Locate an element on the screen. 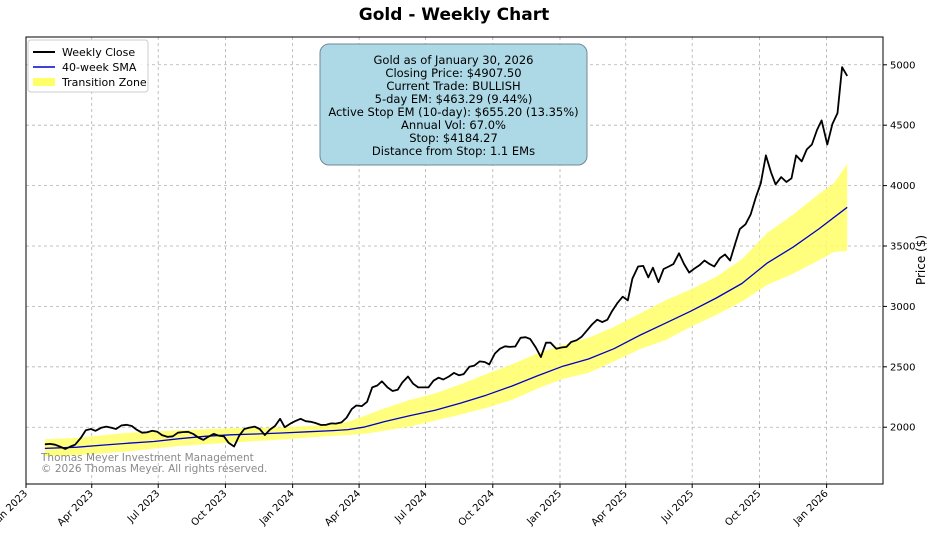 This screenshot has width=936, height=534. x-tick-label: Jul 2024 is located at coordinates (410, 506).